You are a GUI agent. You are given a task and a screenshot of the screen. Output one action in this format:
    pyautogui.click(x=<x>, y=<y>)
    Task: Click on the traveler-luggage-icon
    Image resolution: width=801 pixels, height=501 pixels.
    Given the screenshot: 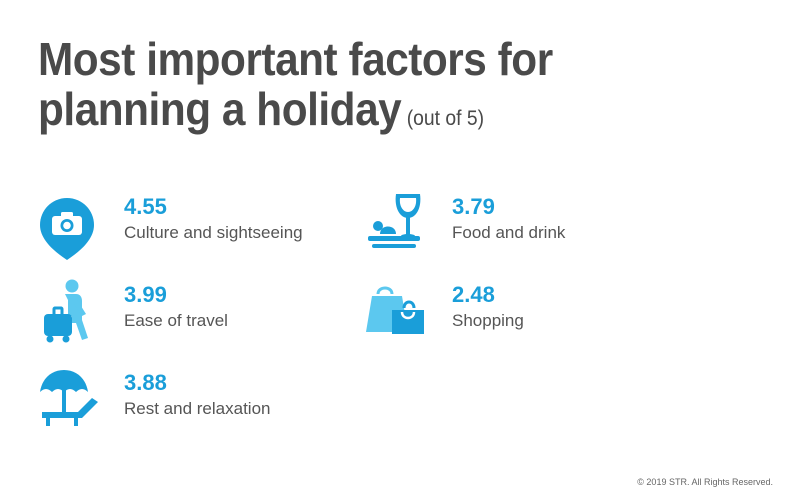 What is the action you would take?
    pyautogui.click(x=66, y=311)
    